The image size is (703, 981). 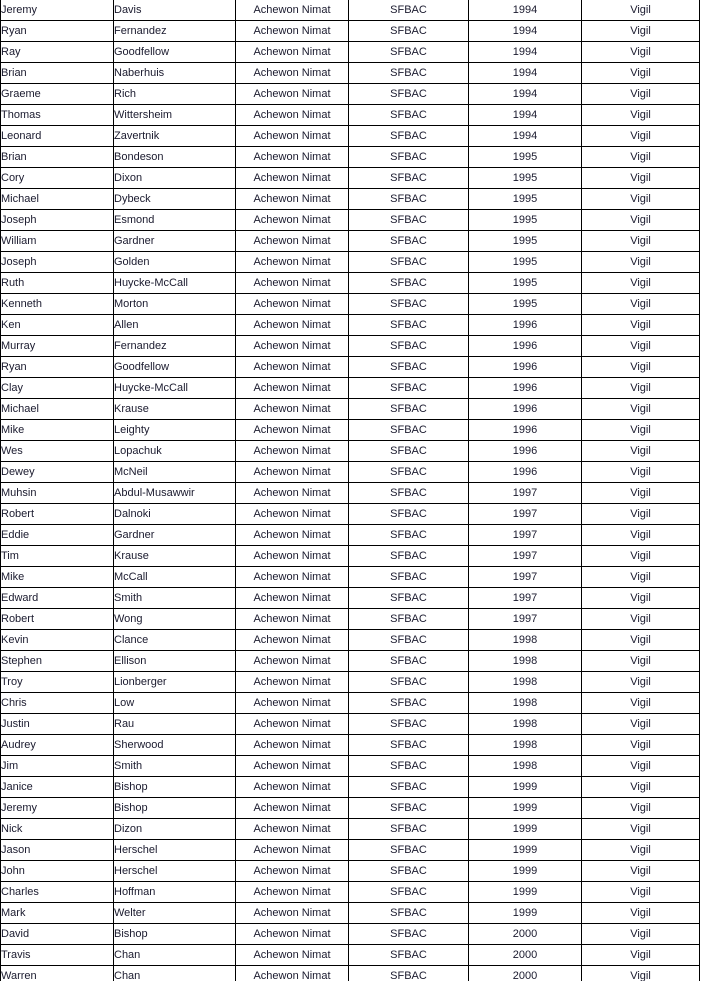 What do you see at coordinates (57, 598) in the screenshot?
I see `cell-first-name: Edward` at bounding box center [57, 598].